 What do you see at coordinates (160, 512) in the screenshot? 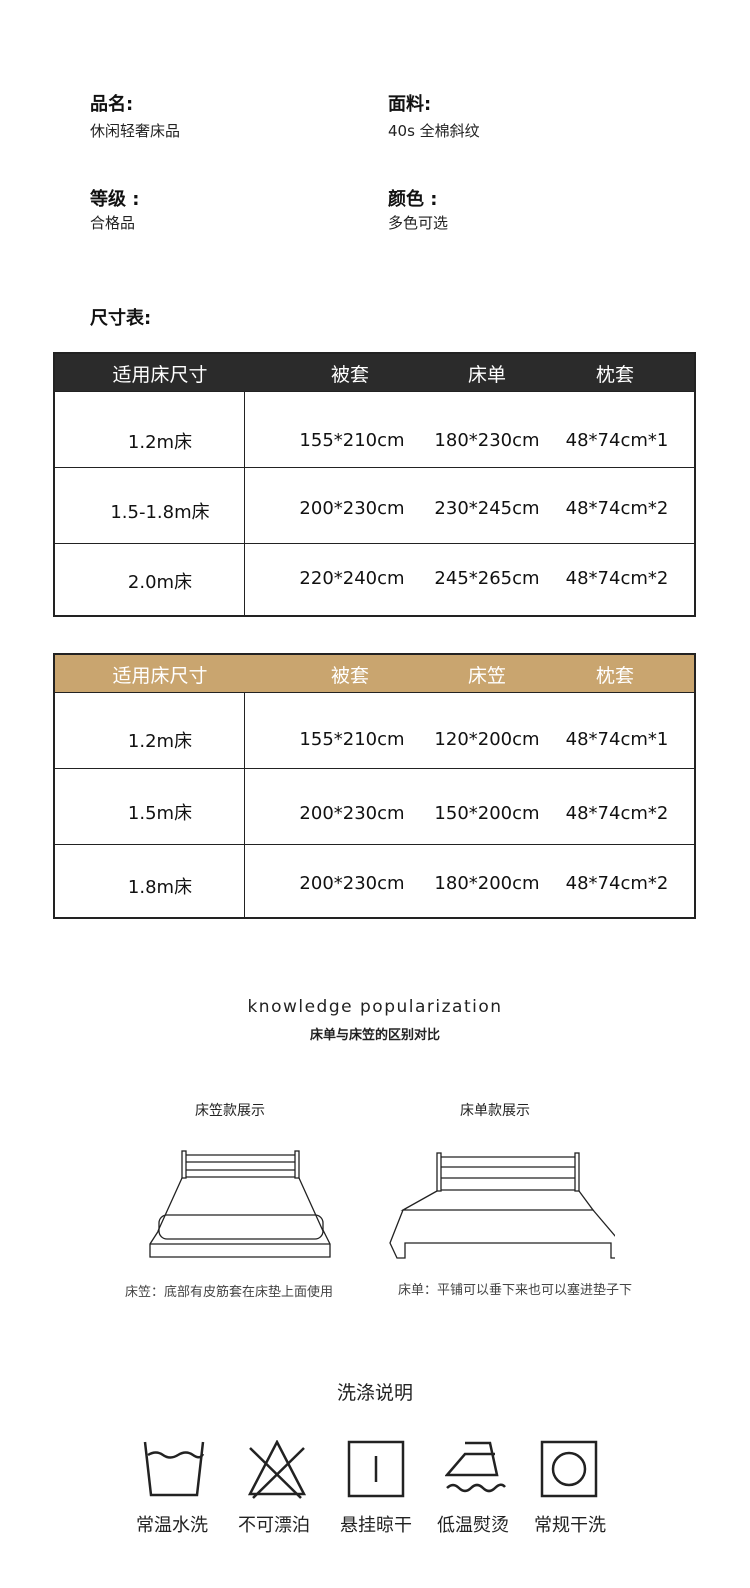
I see `table-cell: 1.5-1.8m床` at bounding box center [160, 512].